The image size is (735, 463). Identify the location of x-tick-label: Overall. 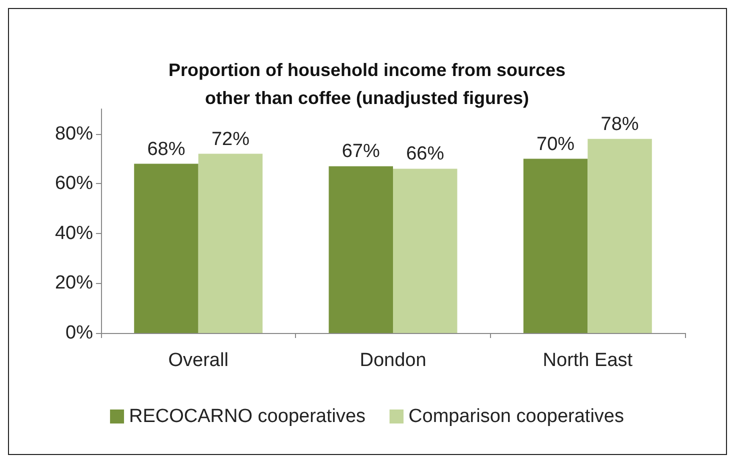
(198, 360).